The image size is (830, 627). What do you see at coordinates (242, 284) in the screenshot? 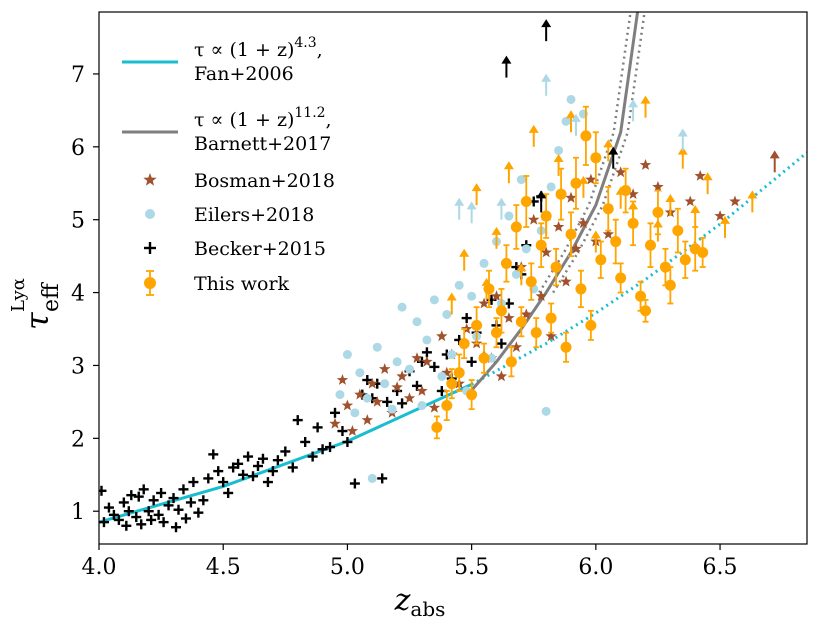
I see `legend-label: This work` at bounding box center [242, 284].